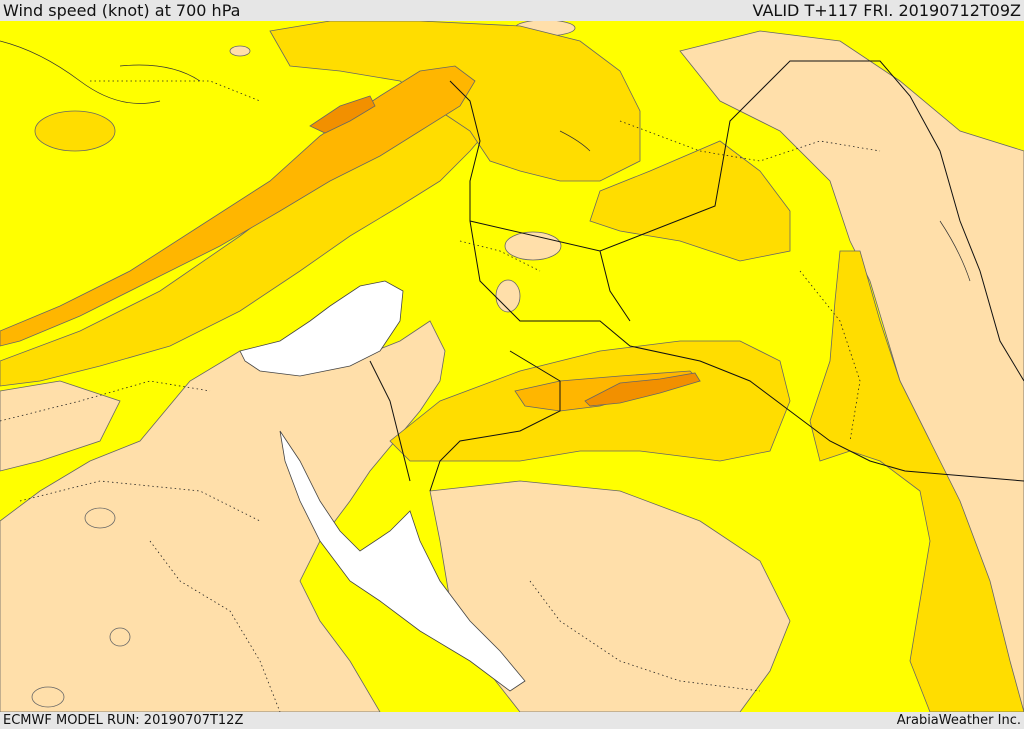  Describe the element at coordinates (60, 426) in the screenshot. I see `peach-region-libya` at that location.